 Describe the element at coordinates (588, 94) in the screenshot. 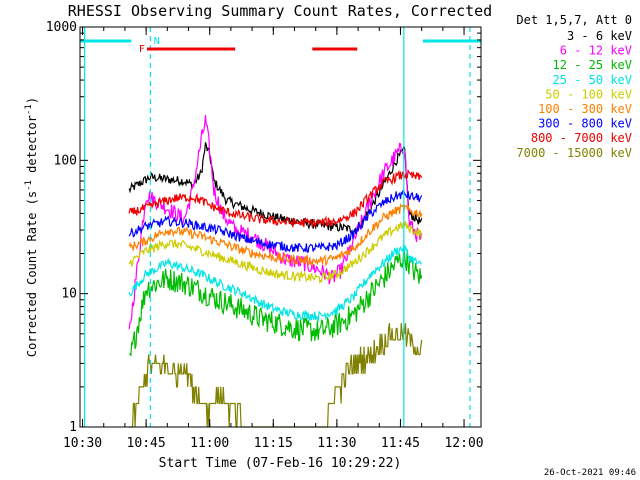

I see `legend-entry-5: 50 - 100 keV` at that location.